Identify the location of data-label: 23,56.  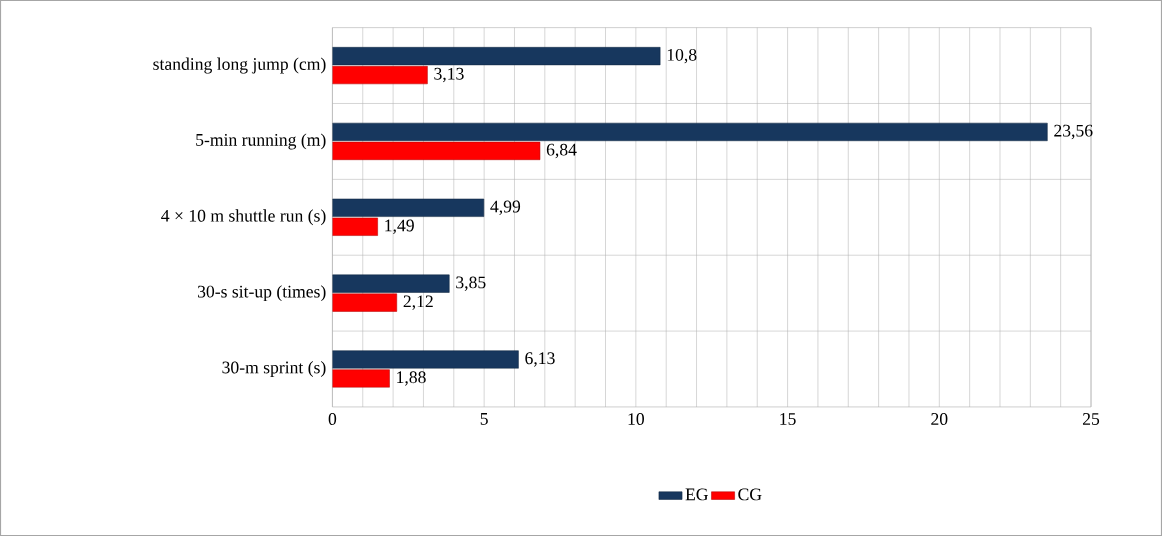
(1073, 132).